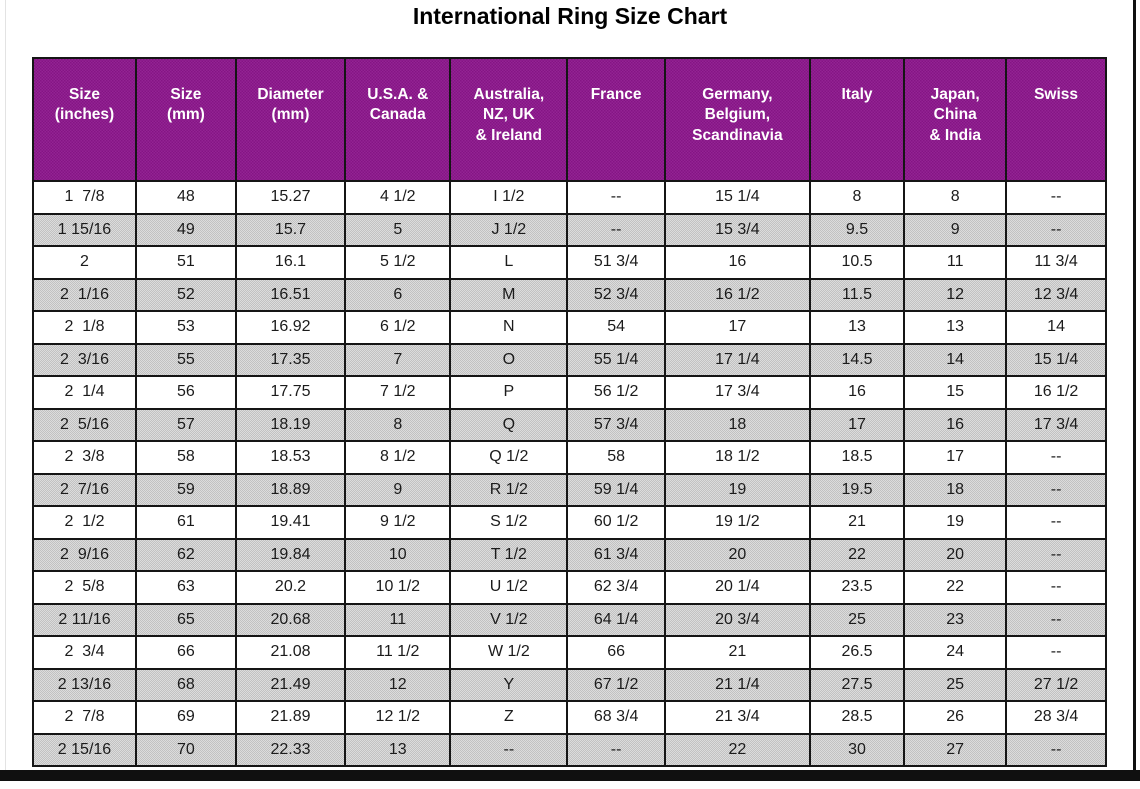 This screenshot has width=1140, height=789. Describe the element at coordinates (290, 489) in the screenshot. I see `table-cell: 18.89` at that location.